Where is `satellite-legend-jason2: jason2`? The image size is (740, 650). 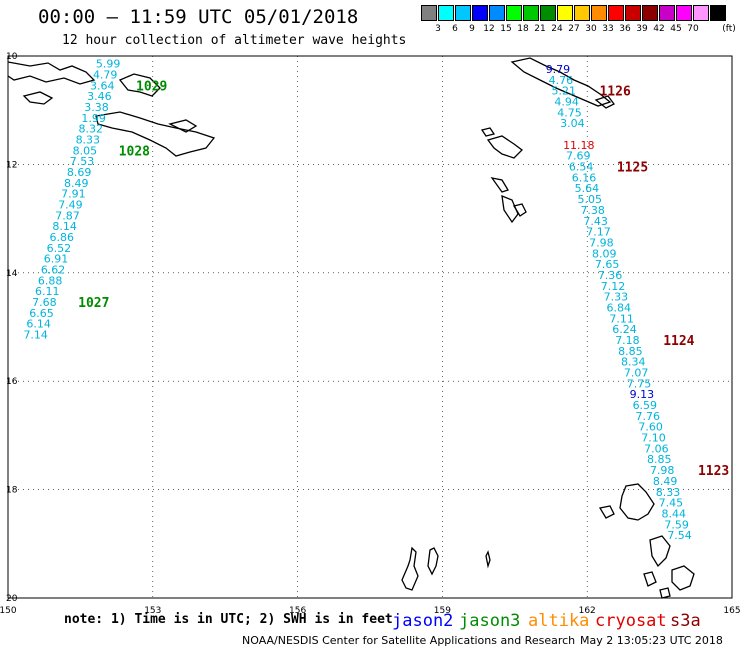
satellite-legend-jason2: jason2 is located at coordinates (422, 621).